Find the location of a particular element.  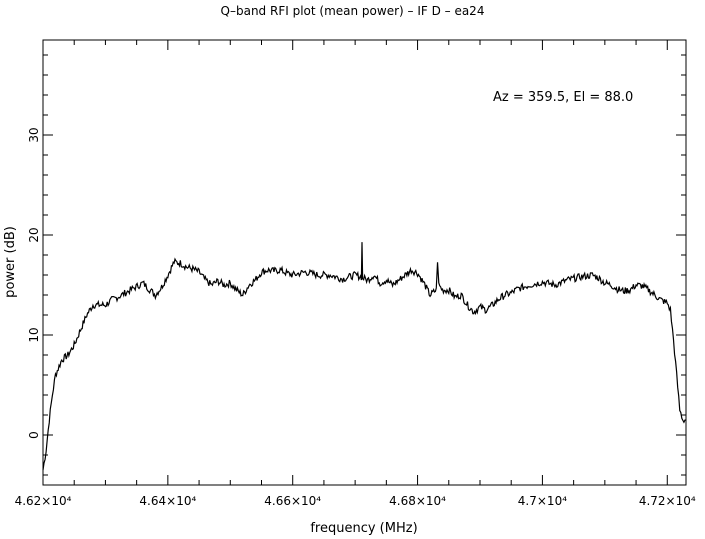

x-tick-label: 4.66×10⁴ is located at coordinates (292, 501).